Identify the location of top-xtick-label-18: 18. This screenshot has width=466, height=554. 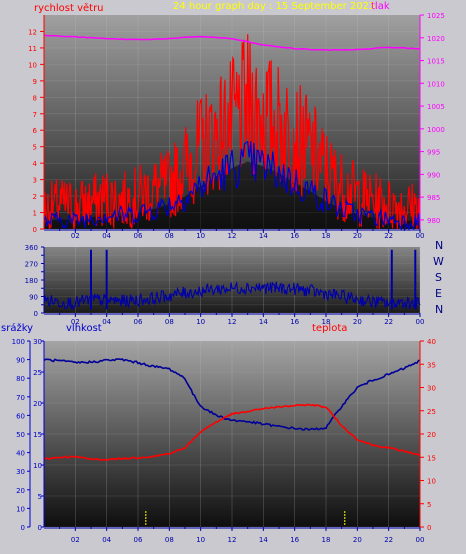
(326, 236).